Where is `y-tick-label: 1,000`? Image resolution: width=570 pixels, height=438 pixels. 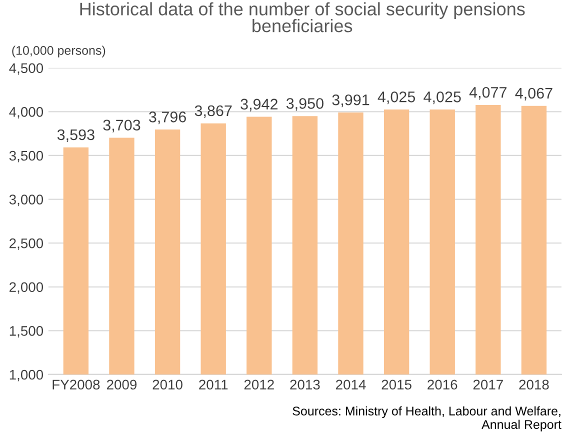
y-tick-label: 1,000 is located at coordinates (27, 376).